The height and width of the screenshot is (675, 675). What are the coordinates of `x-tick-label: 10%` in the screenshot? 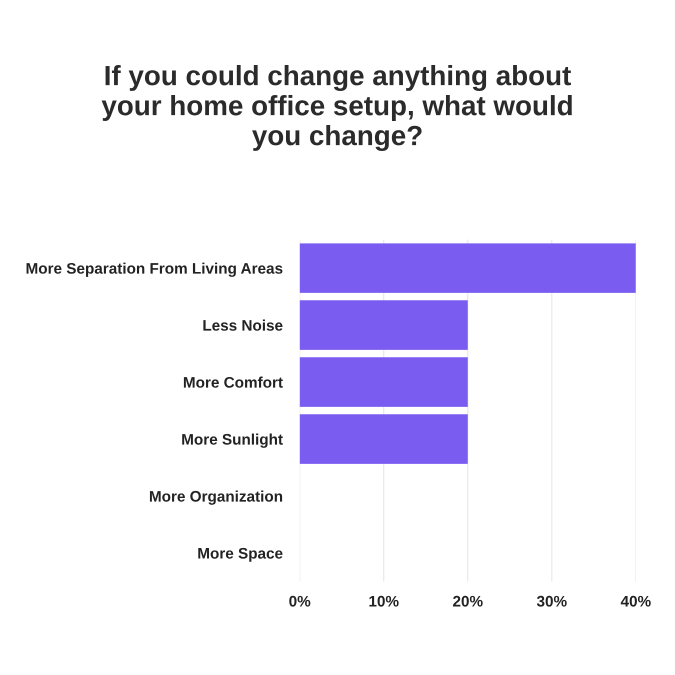 It's located at (384, 601).